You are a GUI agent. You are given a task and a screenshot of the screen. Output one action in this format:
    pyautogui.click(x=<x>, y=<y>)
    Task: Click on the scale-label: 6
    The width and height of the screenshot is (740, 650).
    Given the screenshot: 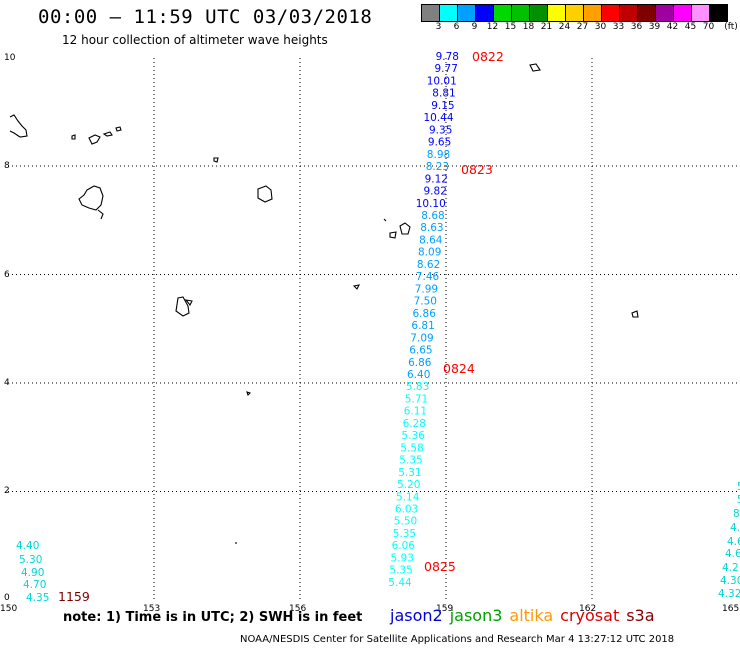 What is the action you would take?
    pyautogui.click(x=456, y=27)
    